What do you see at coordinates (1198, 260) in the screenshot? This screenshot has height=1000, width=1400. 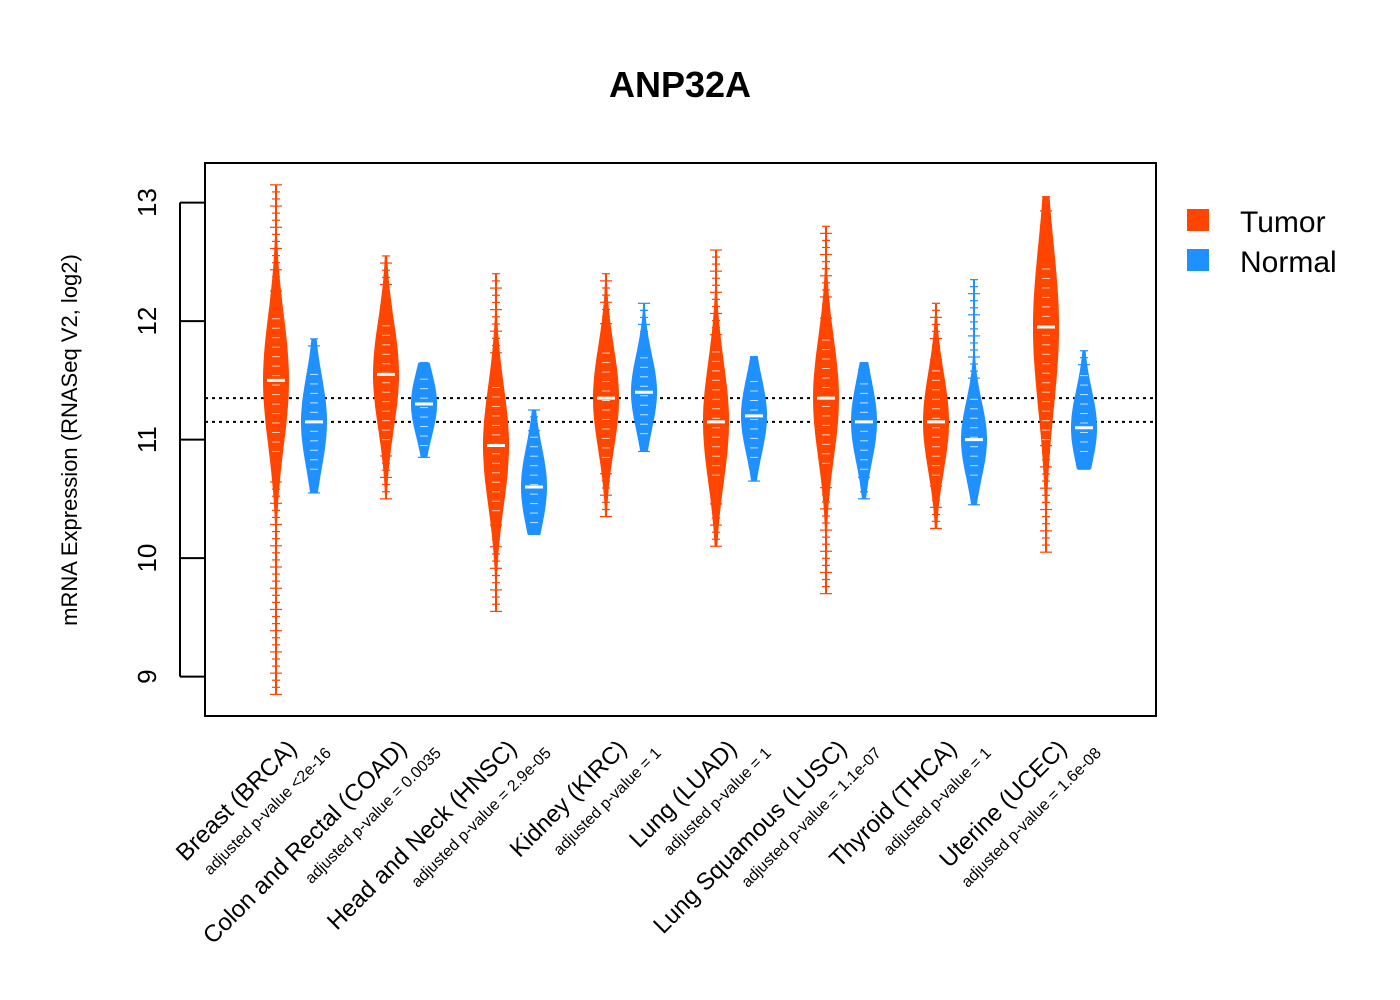 I see `legend-swatch-normal` at bounding box center [1198, 260].